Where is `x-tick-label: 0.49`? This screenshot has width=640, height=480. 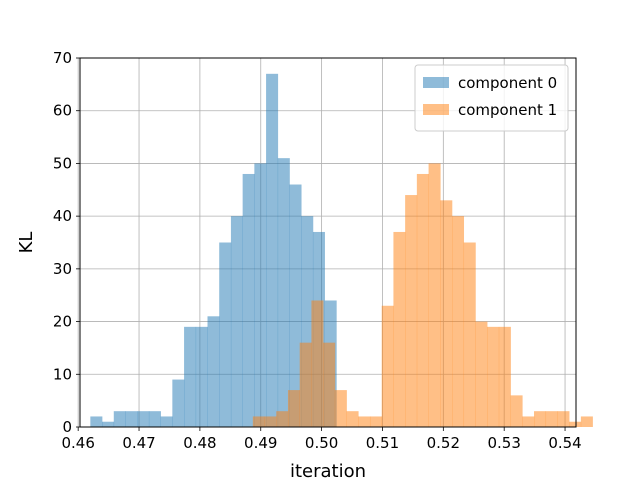 x-tick-label: 0.49 is located at coordinates (260, 443).